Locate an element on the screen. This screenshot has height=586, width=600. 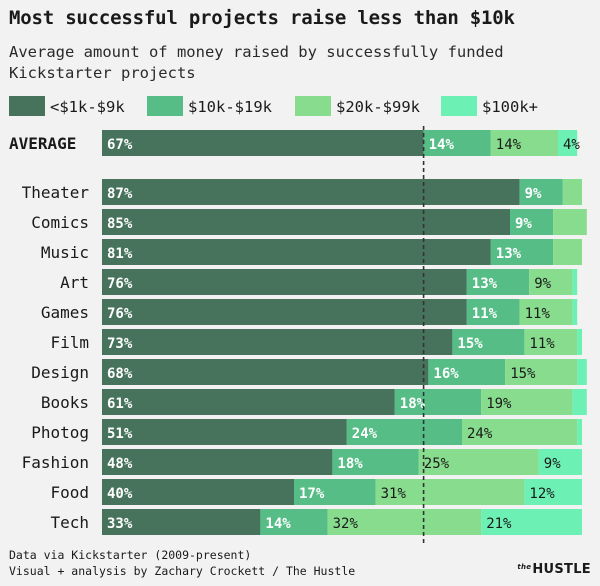
data-label-average-series-3: 14% is located at coordinates (509, 145).